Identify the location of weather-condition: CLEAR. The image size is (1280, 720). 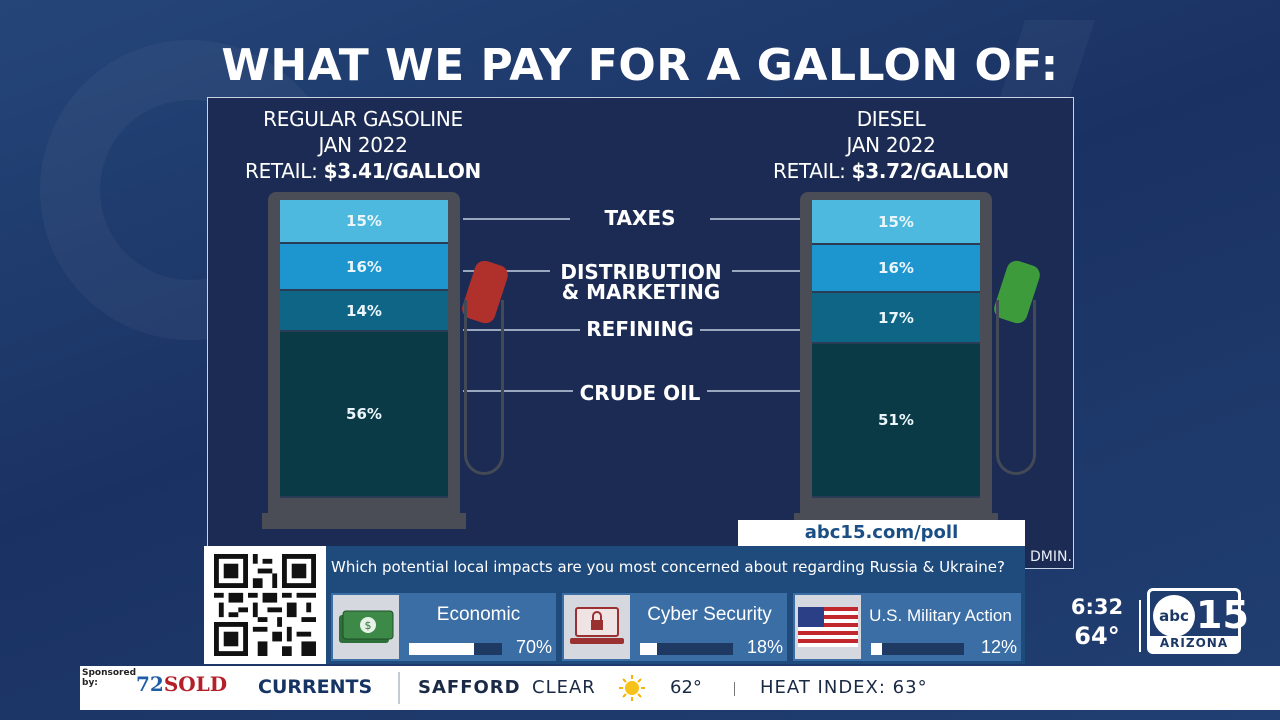
(564, 687).